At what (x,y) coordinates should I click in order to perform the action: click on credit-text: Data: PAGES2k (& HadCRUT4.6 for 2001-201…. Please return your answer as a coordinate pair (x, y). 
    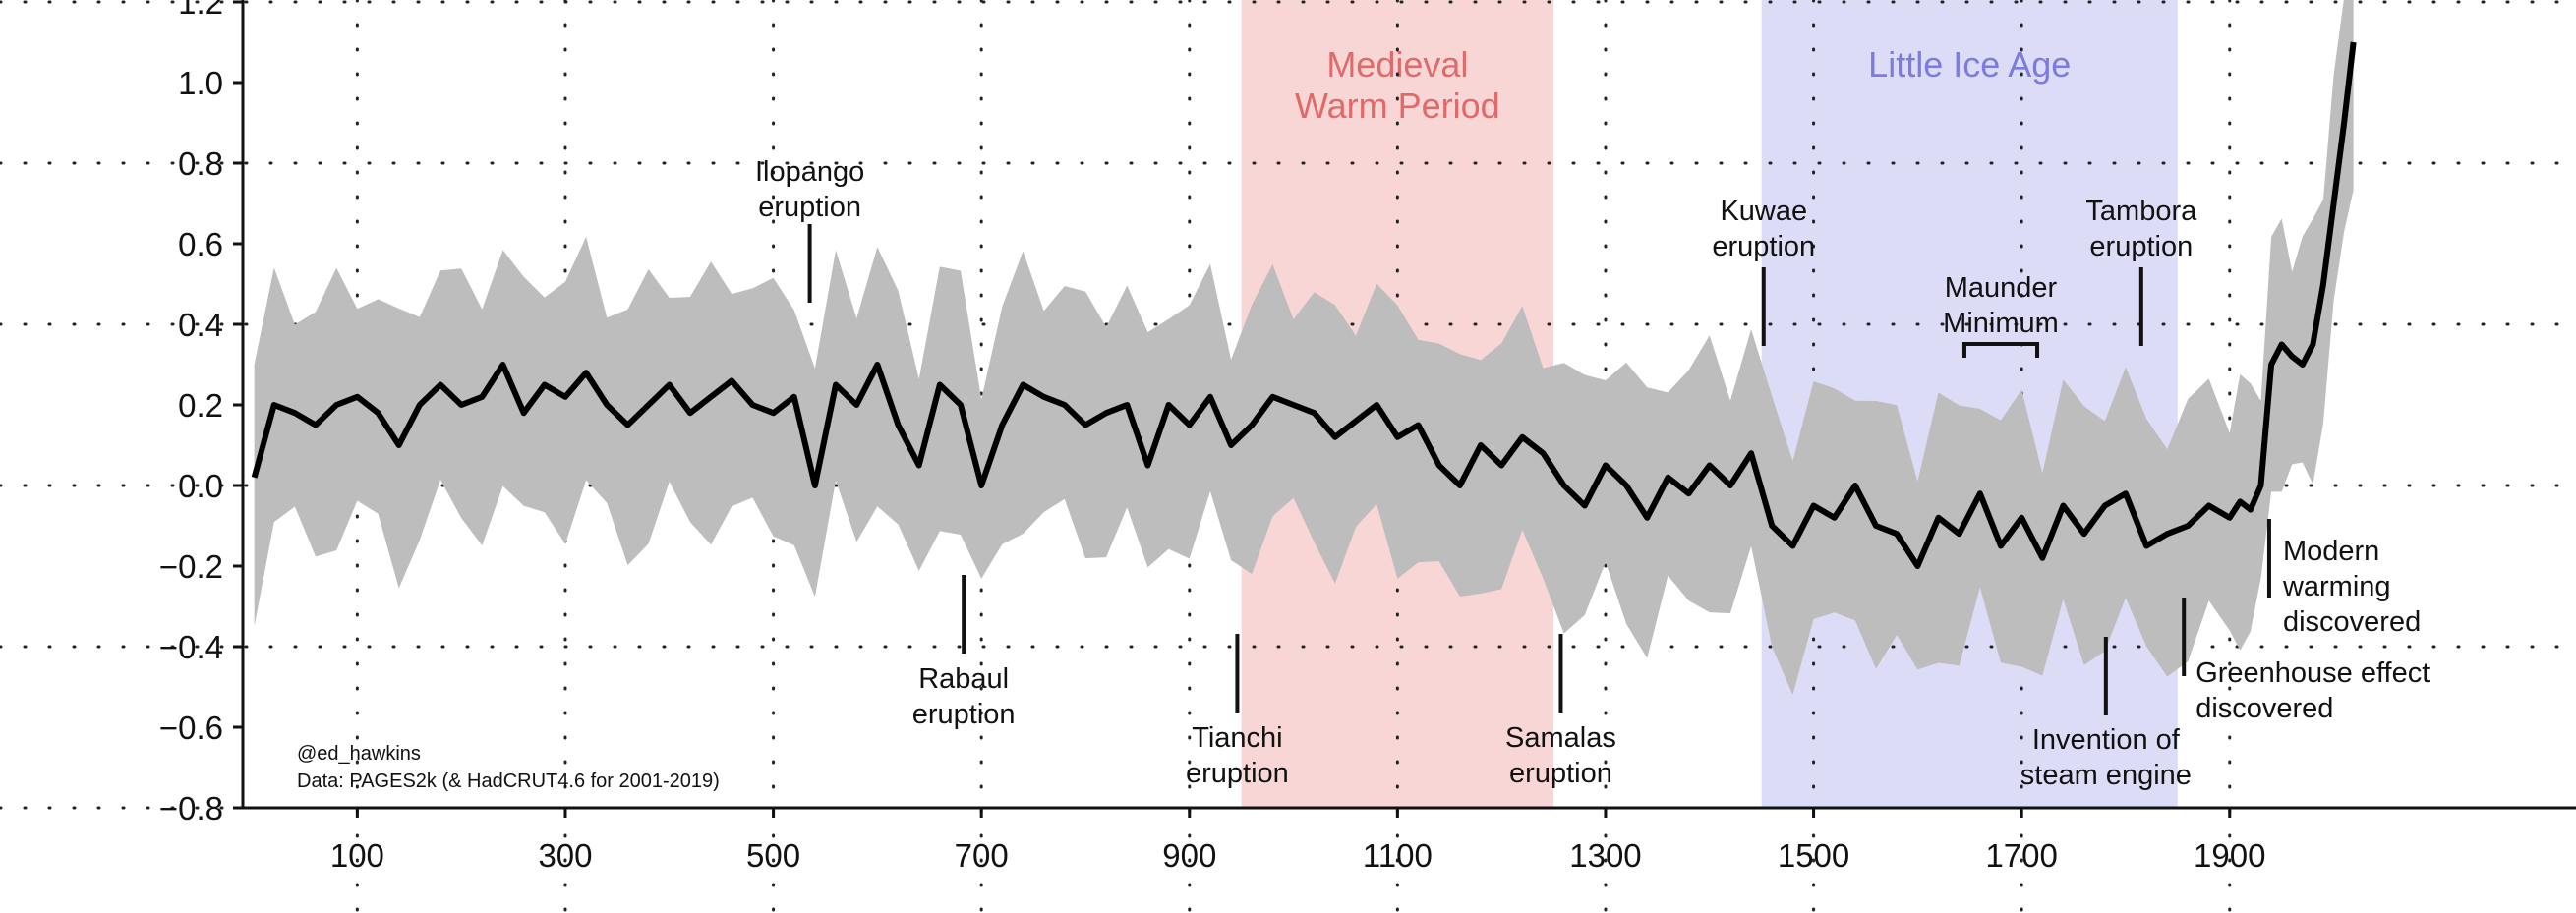
    Looking at the image, I should click on (508, 781).